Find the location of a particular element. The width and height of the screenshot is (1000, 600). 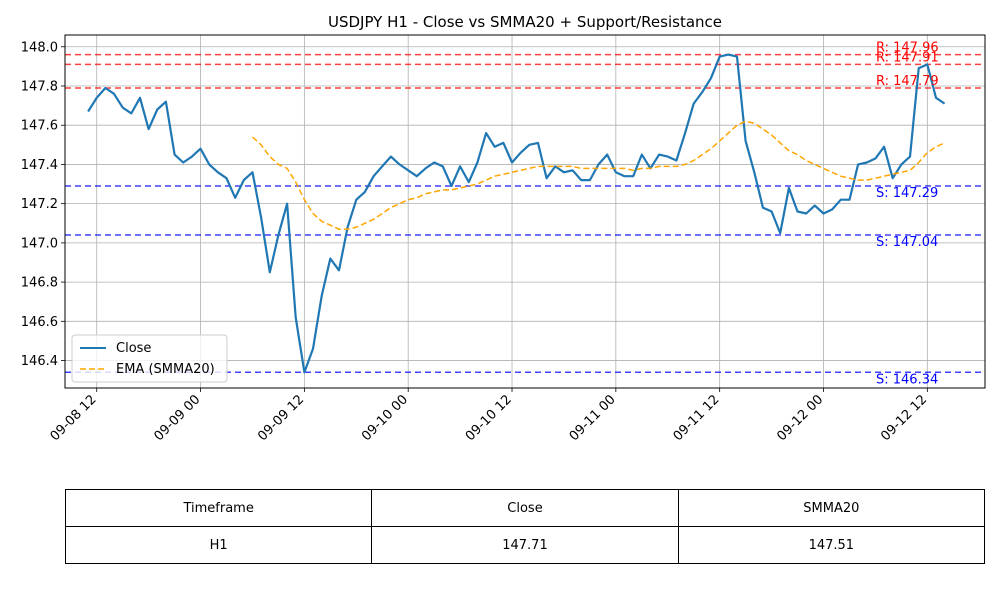

x-tick-label: 09-09 12 is located at coordinates (281, 418).